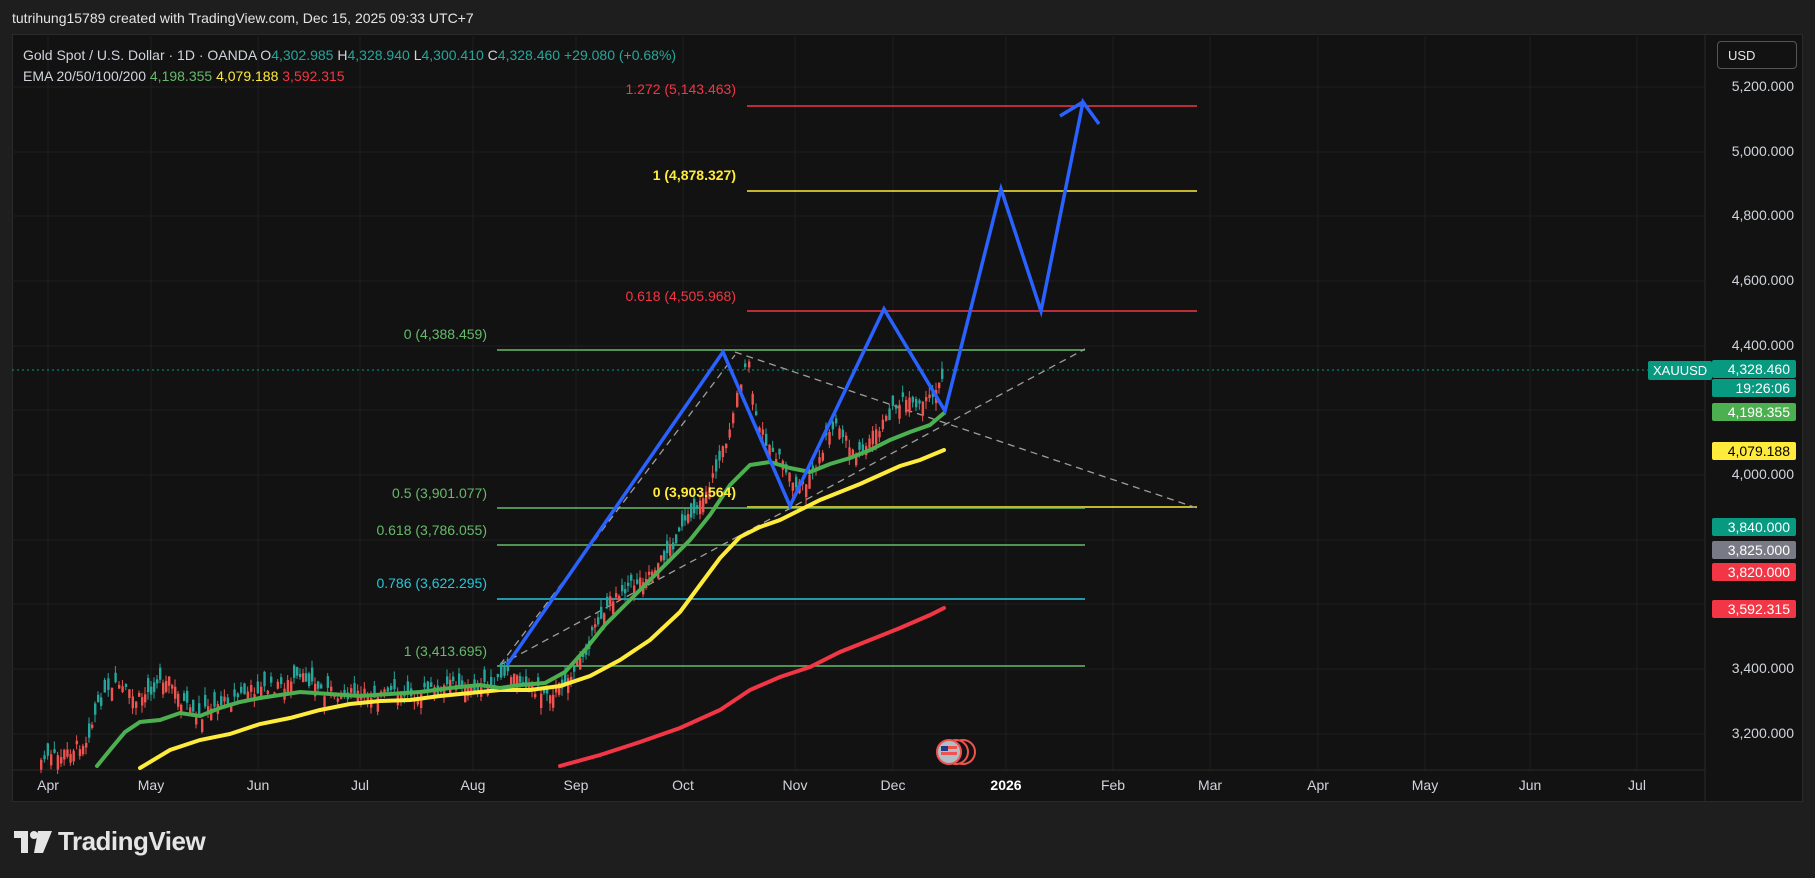 The image size is (1815, 878). Describe the element at coordinates (1757, 55) in the screenshot. I see `currency-button: USD` at that location.